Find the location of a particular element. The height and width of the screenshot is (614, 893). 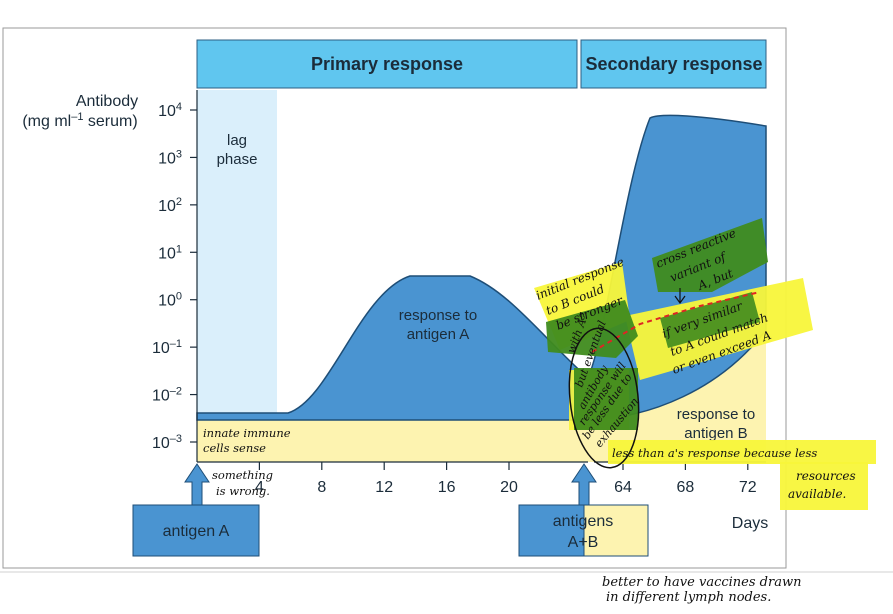

note-innate-immune-1: innate immune is located at coordinates (247, 433).